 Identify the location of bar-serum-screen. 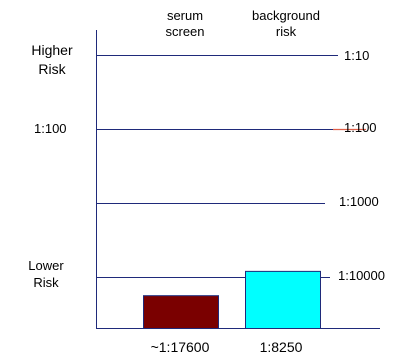
(181, 312).